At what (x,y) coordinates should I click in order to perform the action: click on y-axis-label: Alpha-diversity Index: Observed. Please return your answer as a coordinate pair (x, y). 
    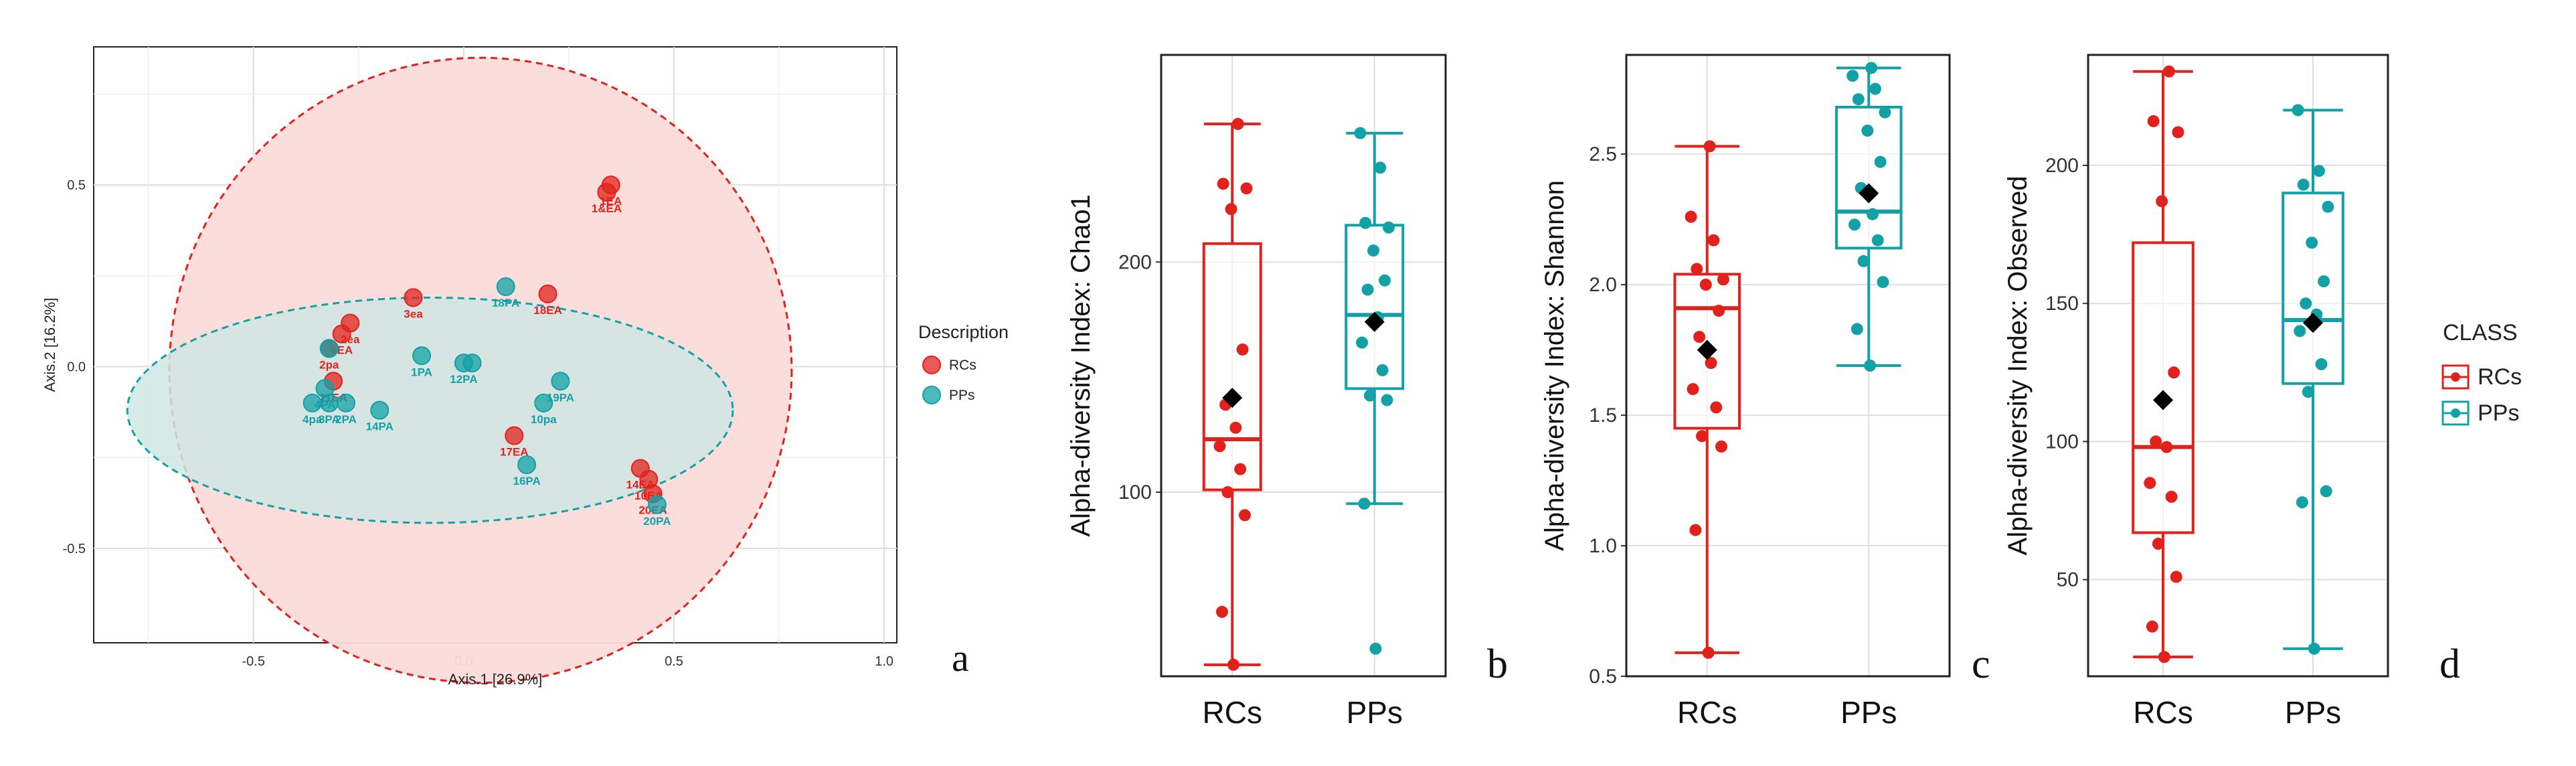
    Looking at the image, I should click on (2018, 366).